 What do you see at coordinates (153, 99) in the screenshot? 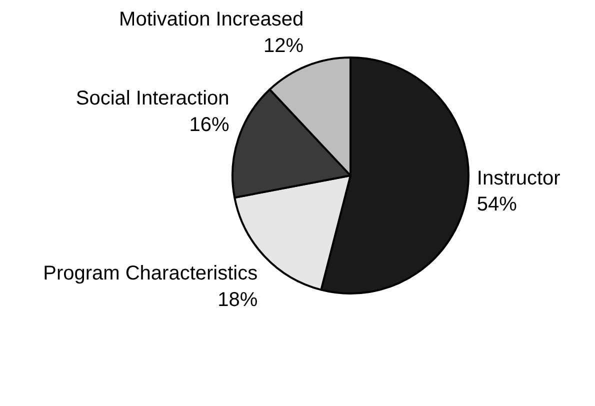
I see `slice-label: Social Interaction` at bounding box center [153, 99].